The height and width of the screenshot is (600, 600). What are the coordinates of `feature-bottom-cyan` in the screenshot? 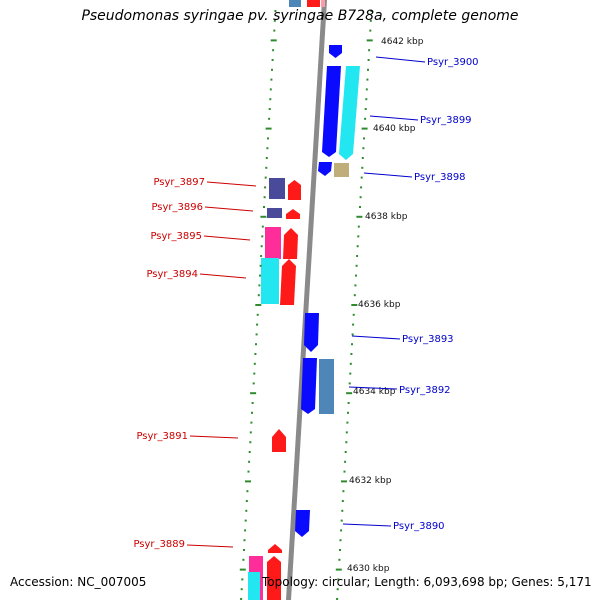 It's located at (254, 586).